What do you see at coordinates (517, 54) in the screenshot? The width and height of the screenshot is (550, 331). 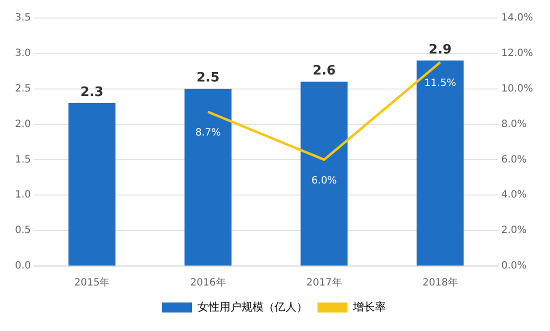 I see `y2-tick-label: 12.0%` at bounding box center [517, 54].